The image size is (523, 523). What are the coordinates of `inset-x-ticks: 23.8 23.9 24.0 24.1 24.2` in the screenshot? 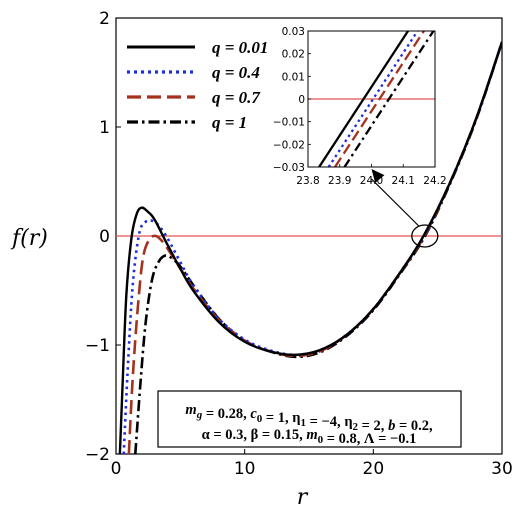 It's located at (371, 175).